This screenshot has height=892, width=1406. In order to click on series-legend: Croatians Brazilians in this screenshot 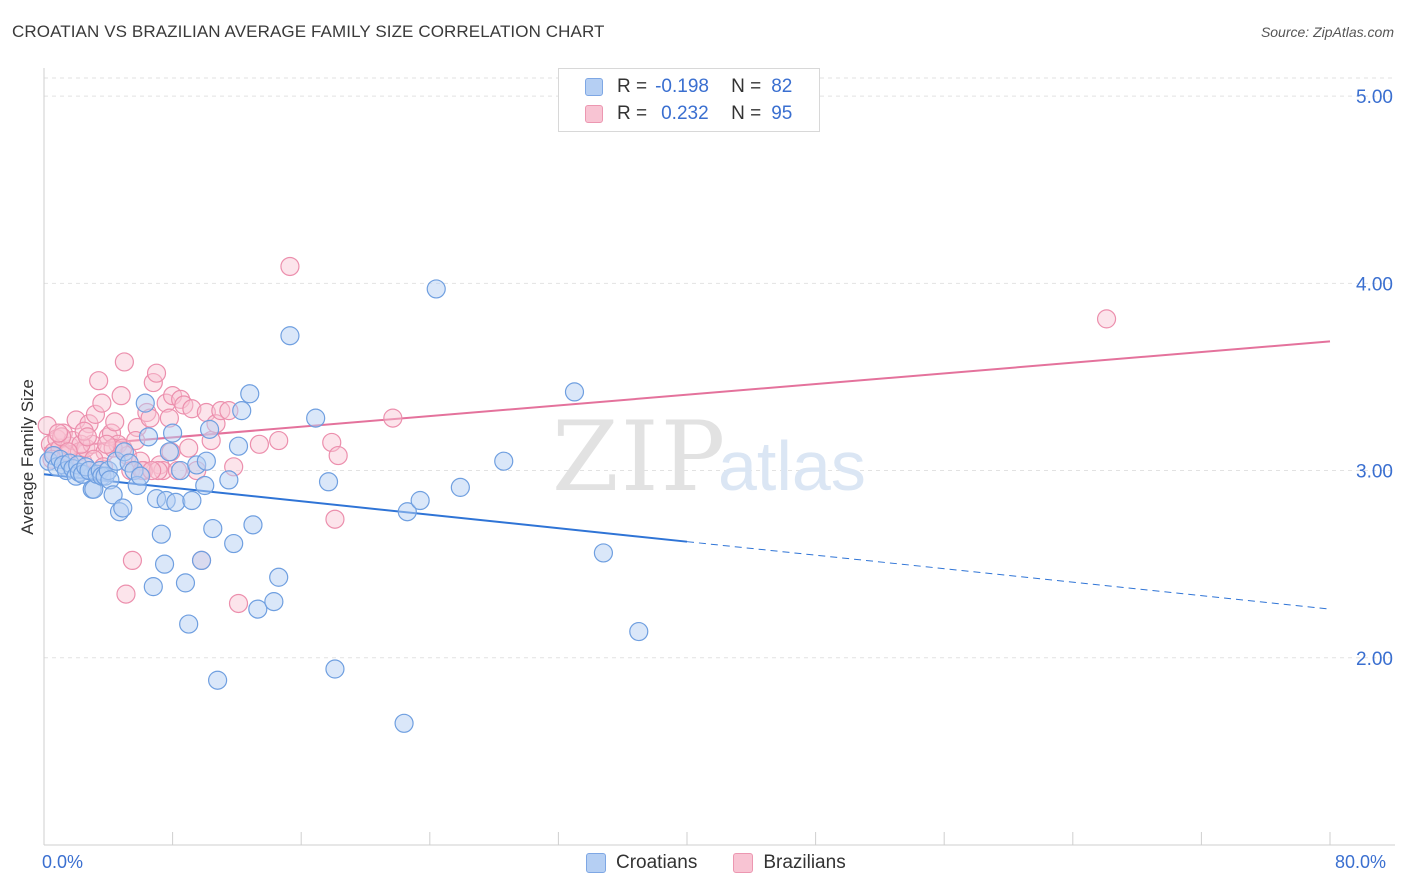, I will do `click(734, 863)`.